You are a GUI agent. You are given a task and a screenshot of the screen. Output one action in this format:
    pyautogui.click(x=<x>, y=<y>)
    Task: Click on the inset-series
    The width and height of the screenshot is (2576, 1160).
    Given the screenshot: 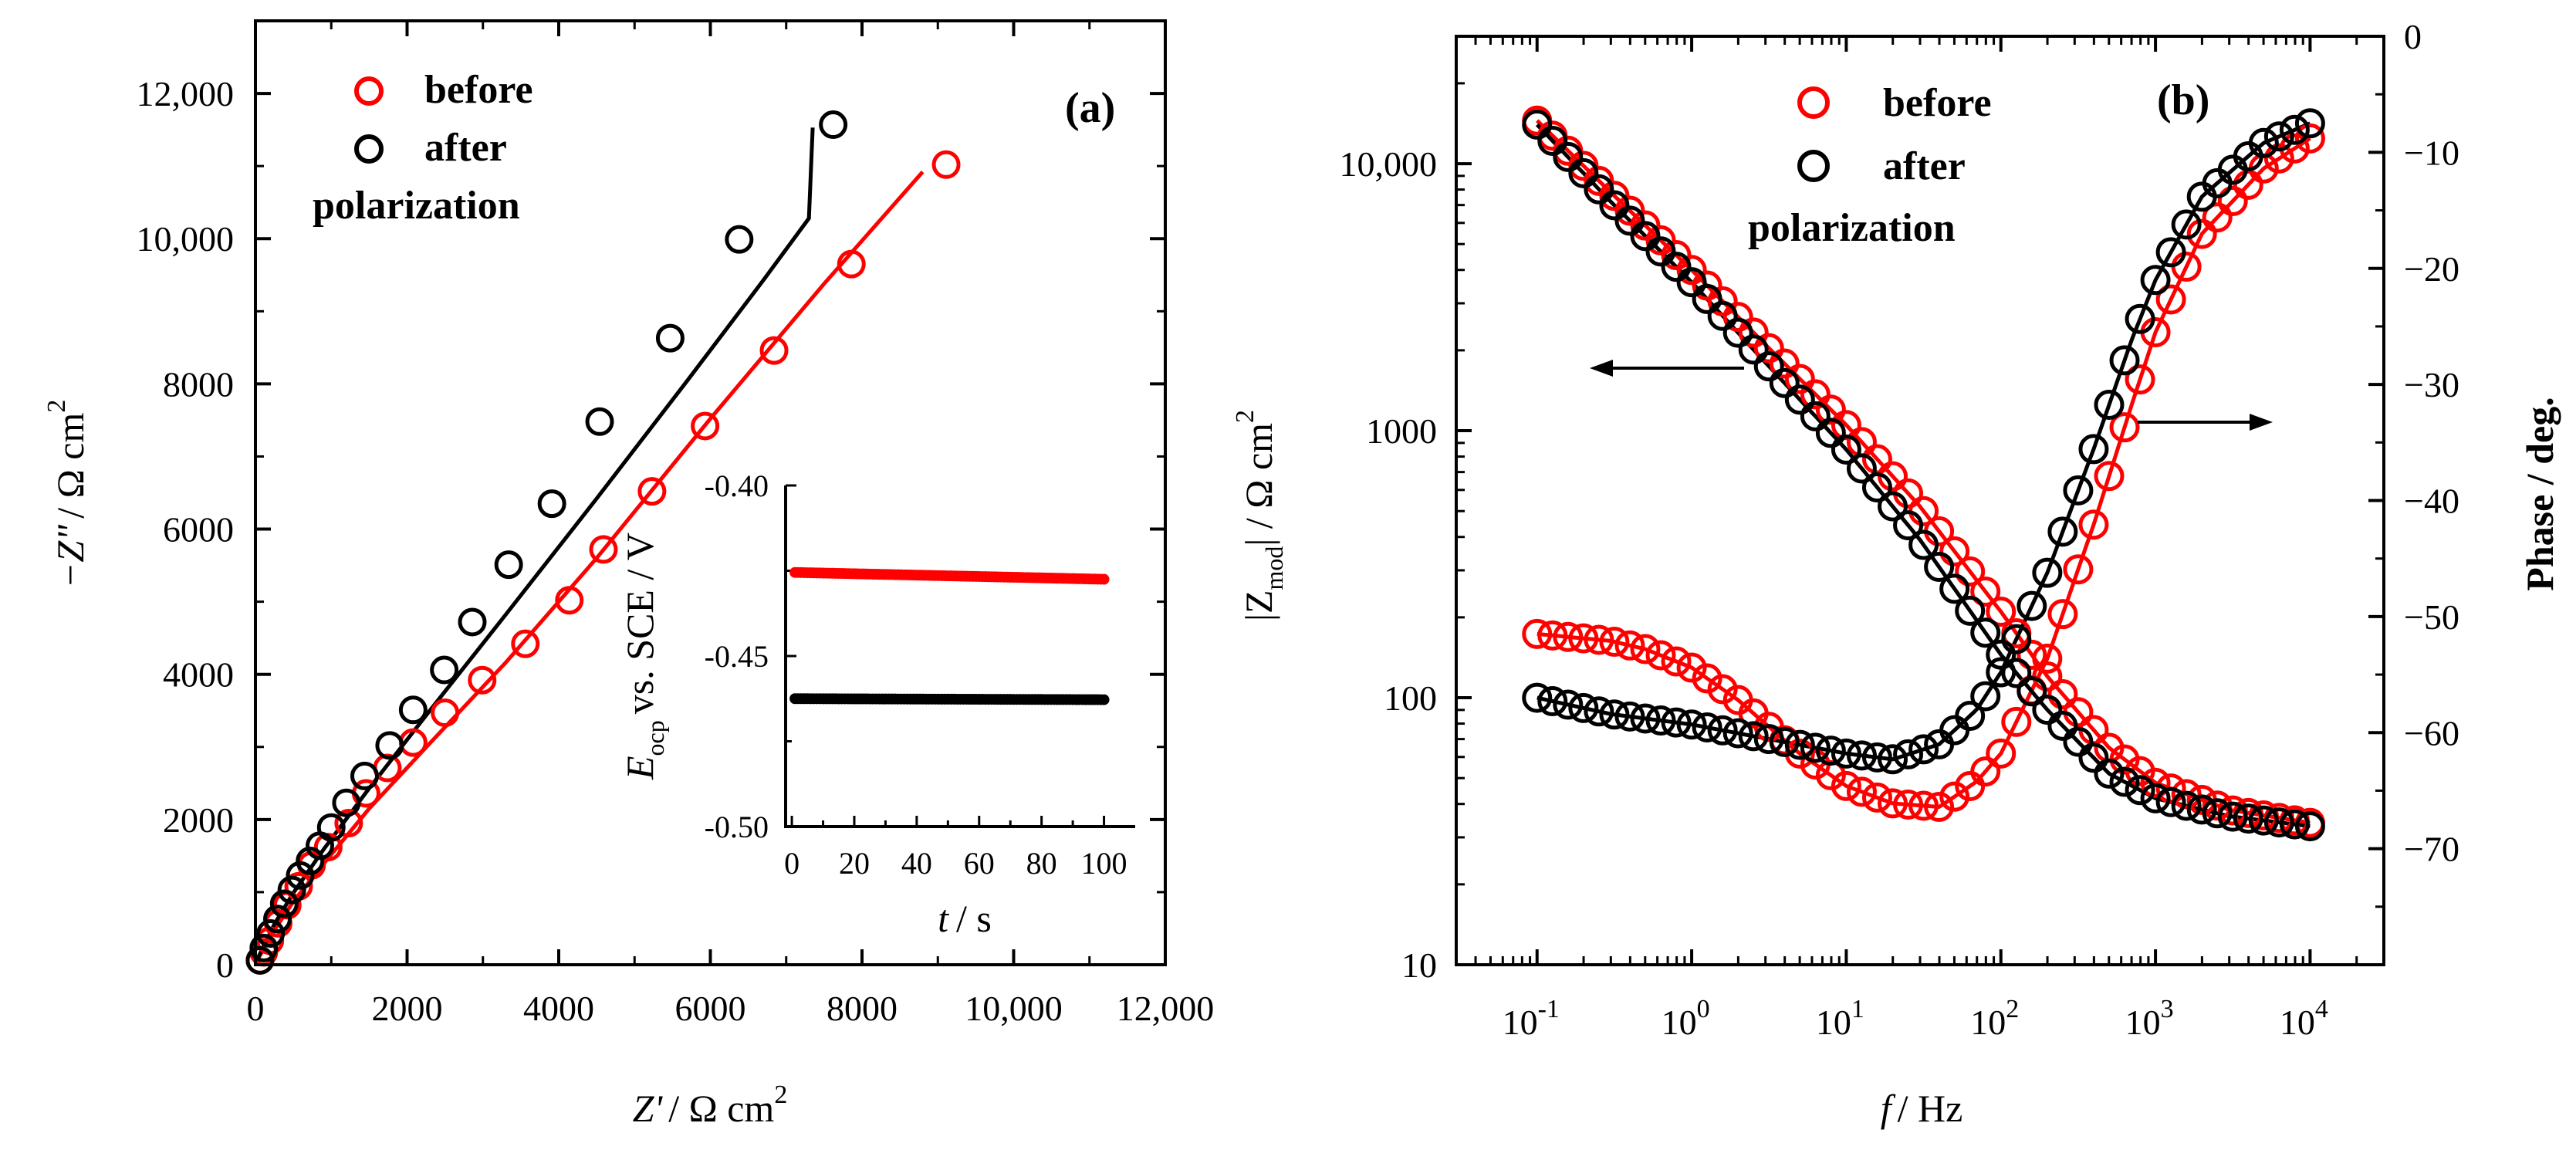 What is the action you would take?
    pyautogui.click(x=949, y=635)
    